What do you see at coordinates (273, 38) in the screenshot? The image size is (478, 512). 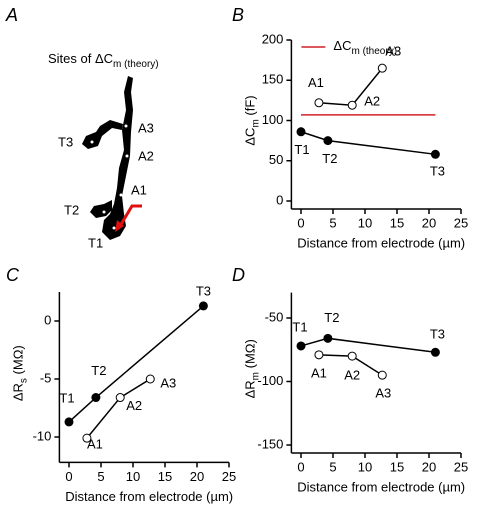 I see `y-tick-label: 200` at bounding box center [273, 38].